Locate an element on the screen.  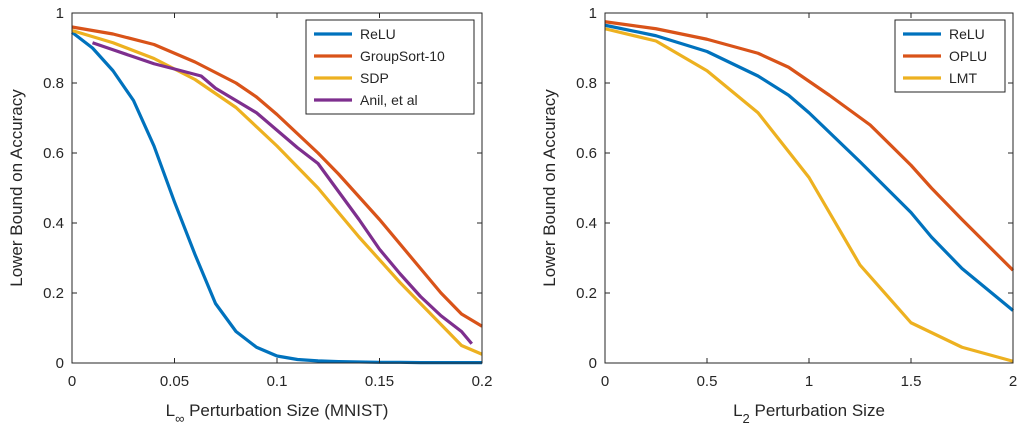
x-tick-label: 0.15 is located at coordinates (379, 381).